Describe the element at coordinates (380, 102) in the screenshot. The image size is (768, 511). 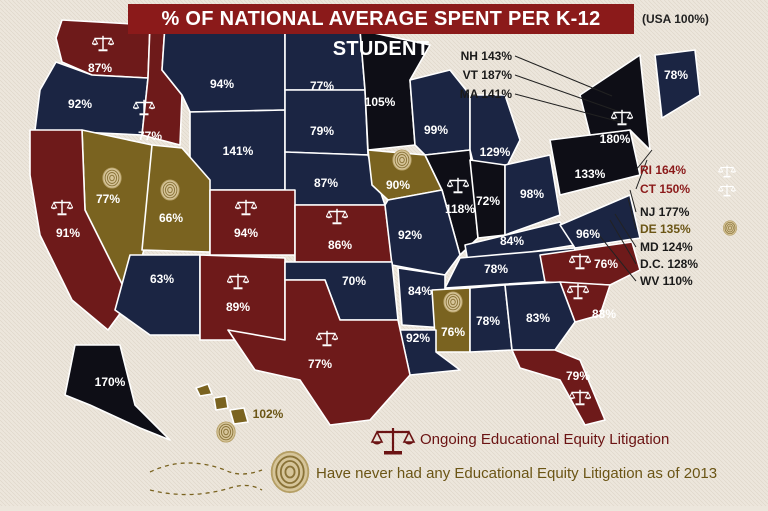
I see `state-value-mn: 105%` at that location.